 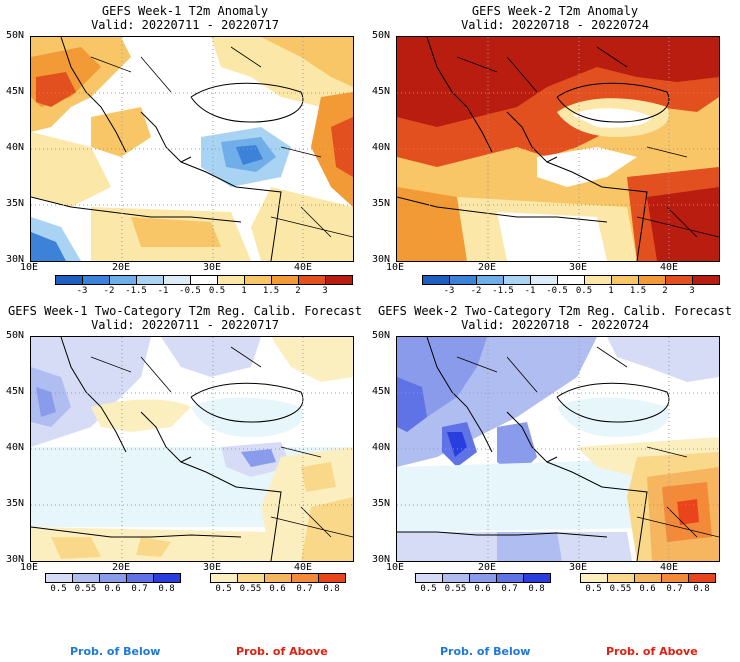 I want to click on prob-above-colorbar: 0.5 0.55 0.6 0.7 0.8, so click(x=278, y=584).